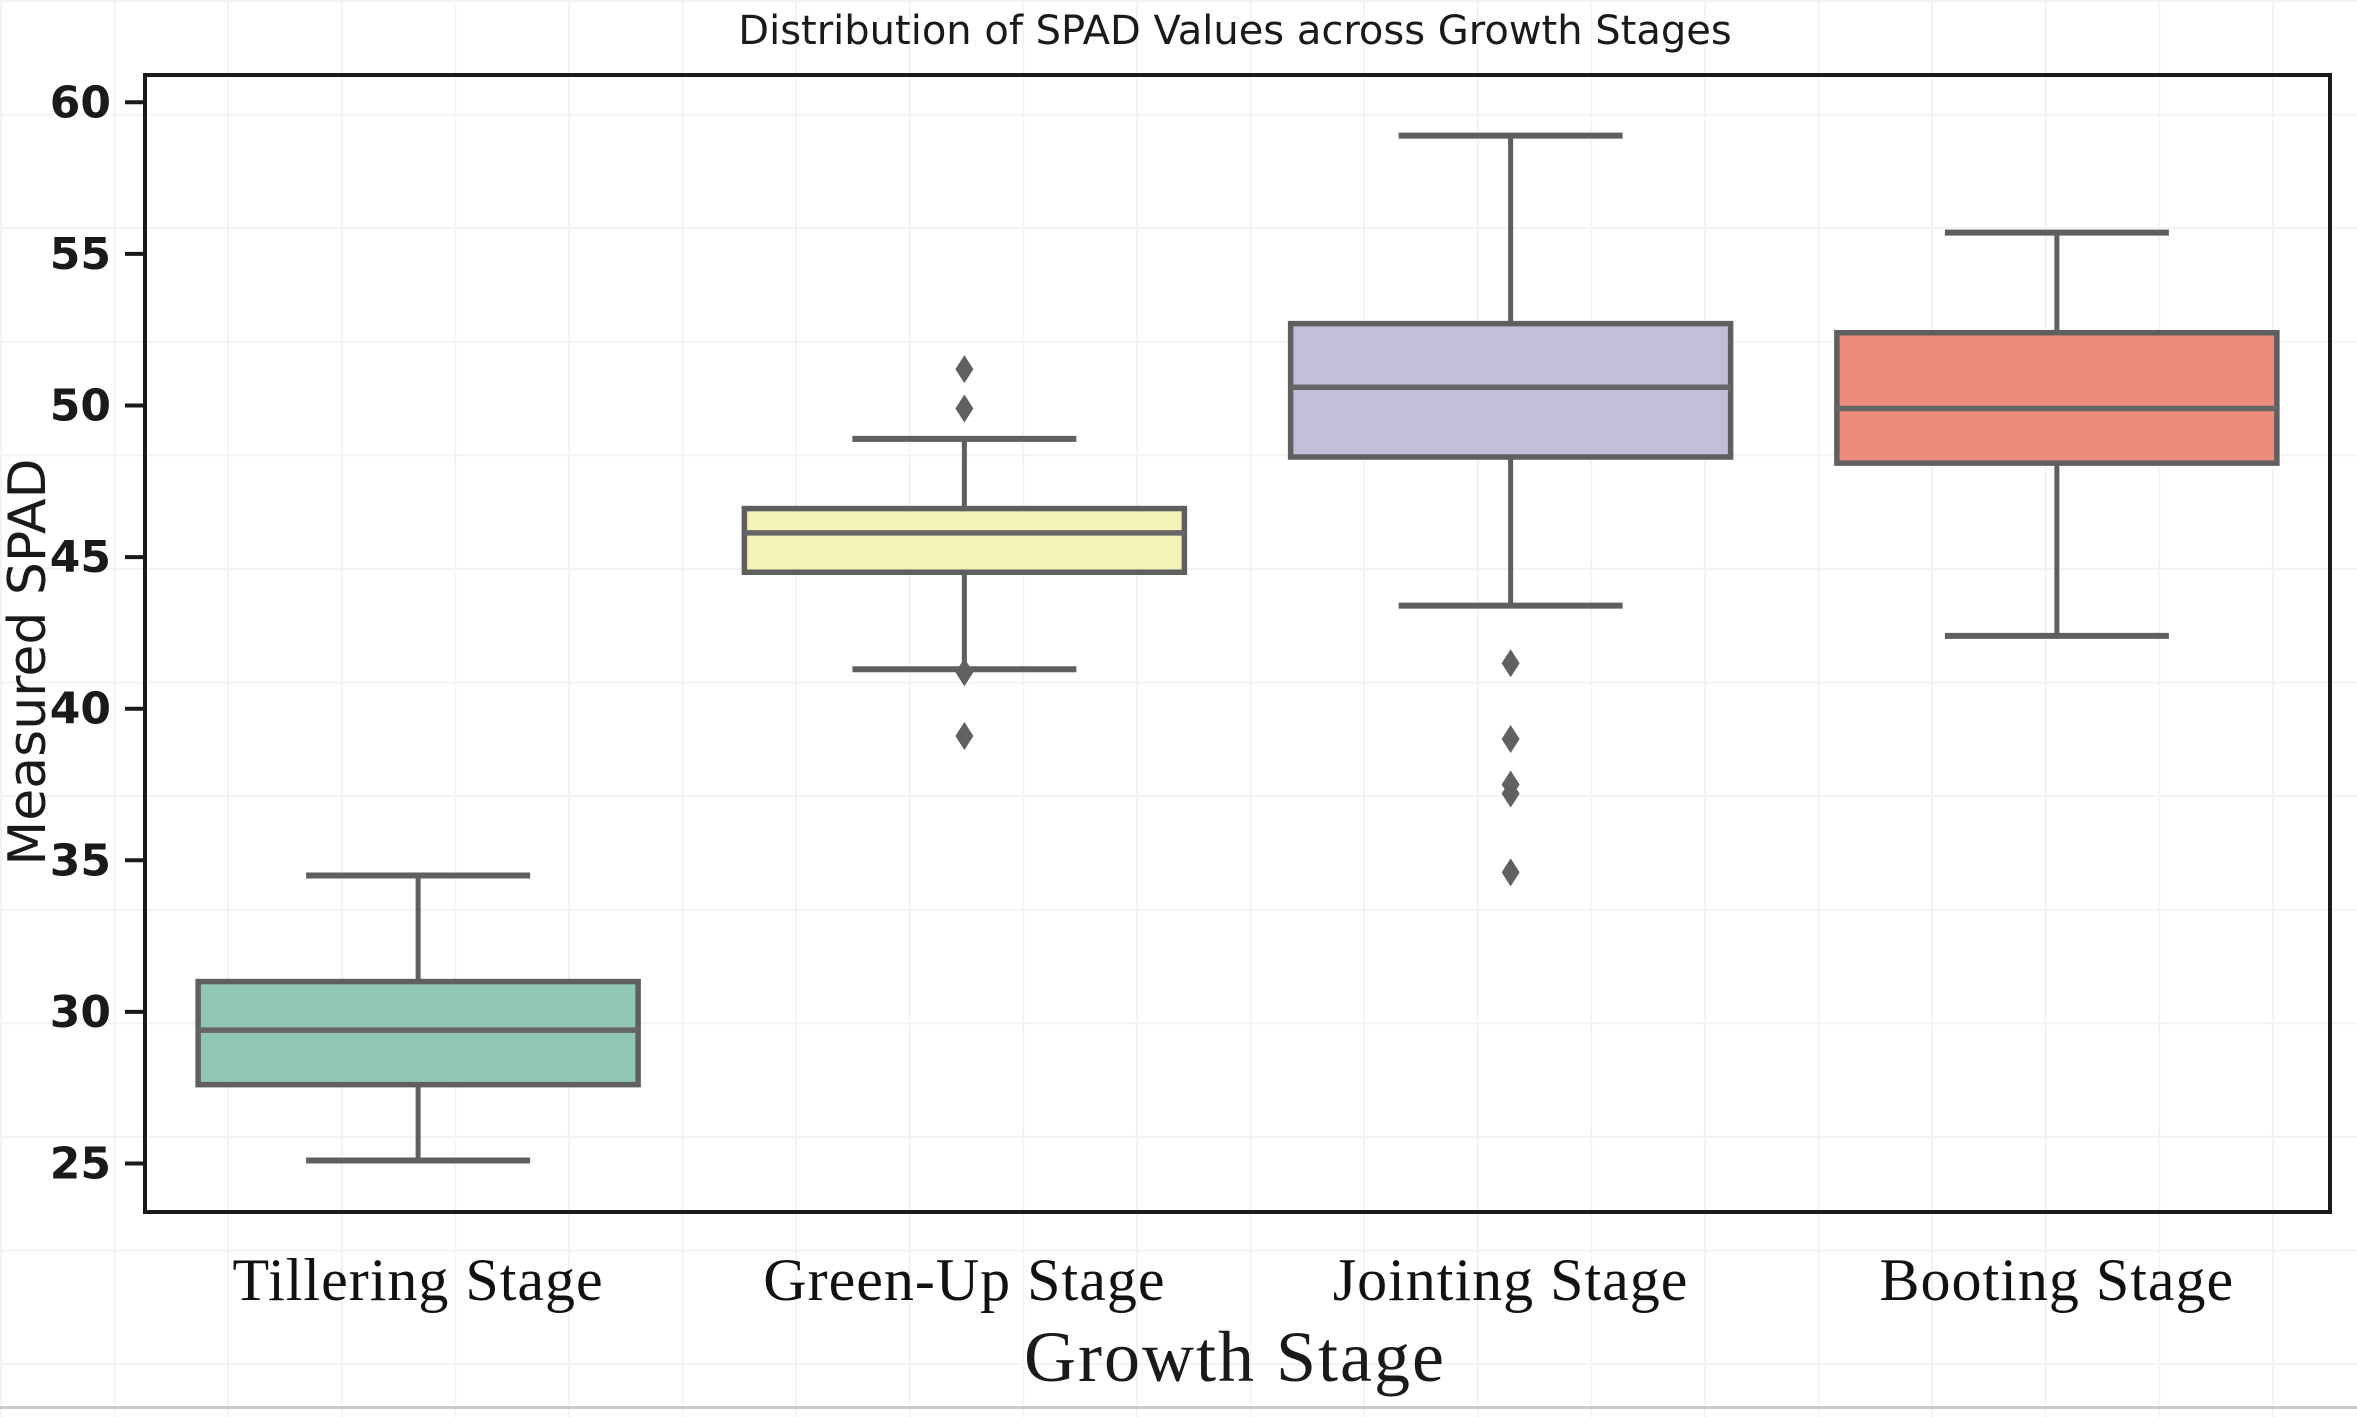  I want to click on box-jointing-stage, so click(1510, 390).